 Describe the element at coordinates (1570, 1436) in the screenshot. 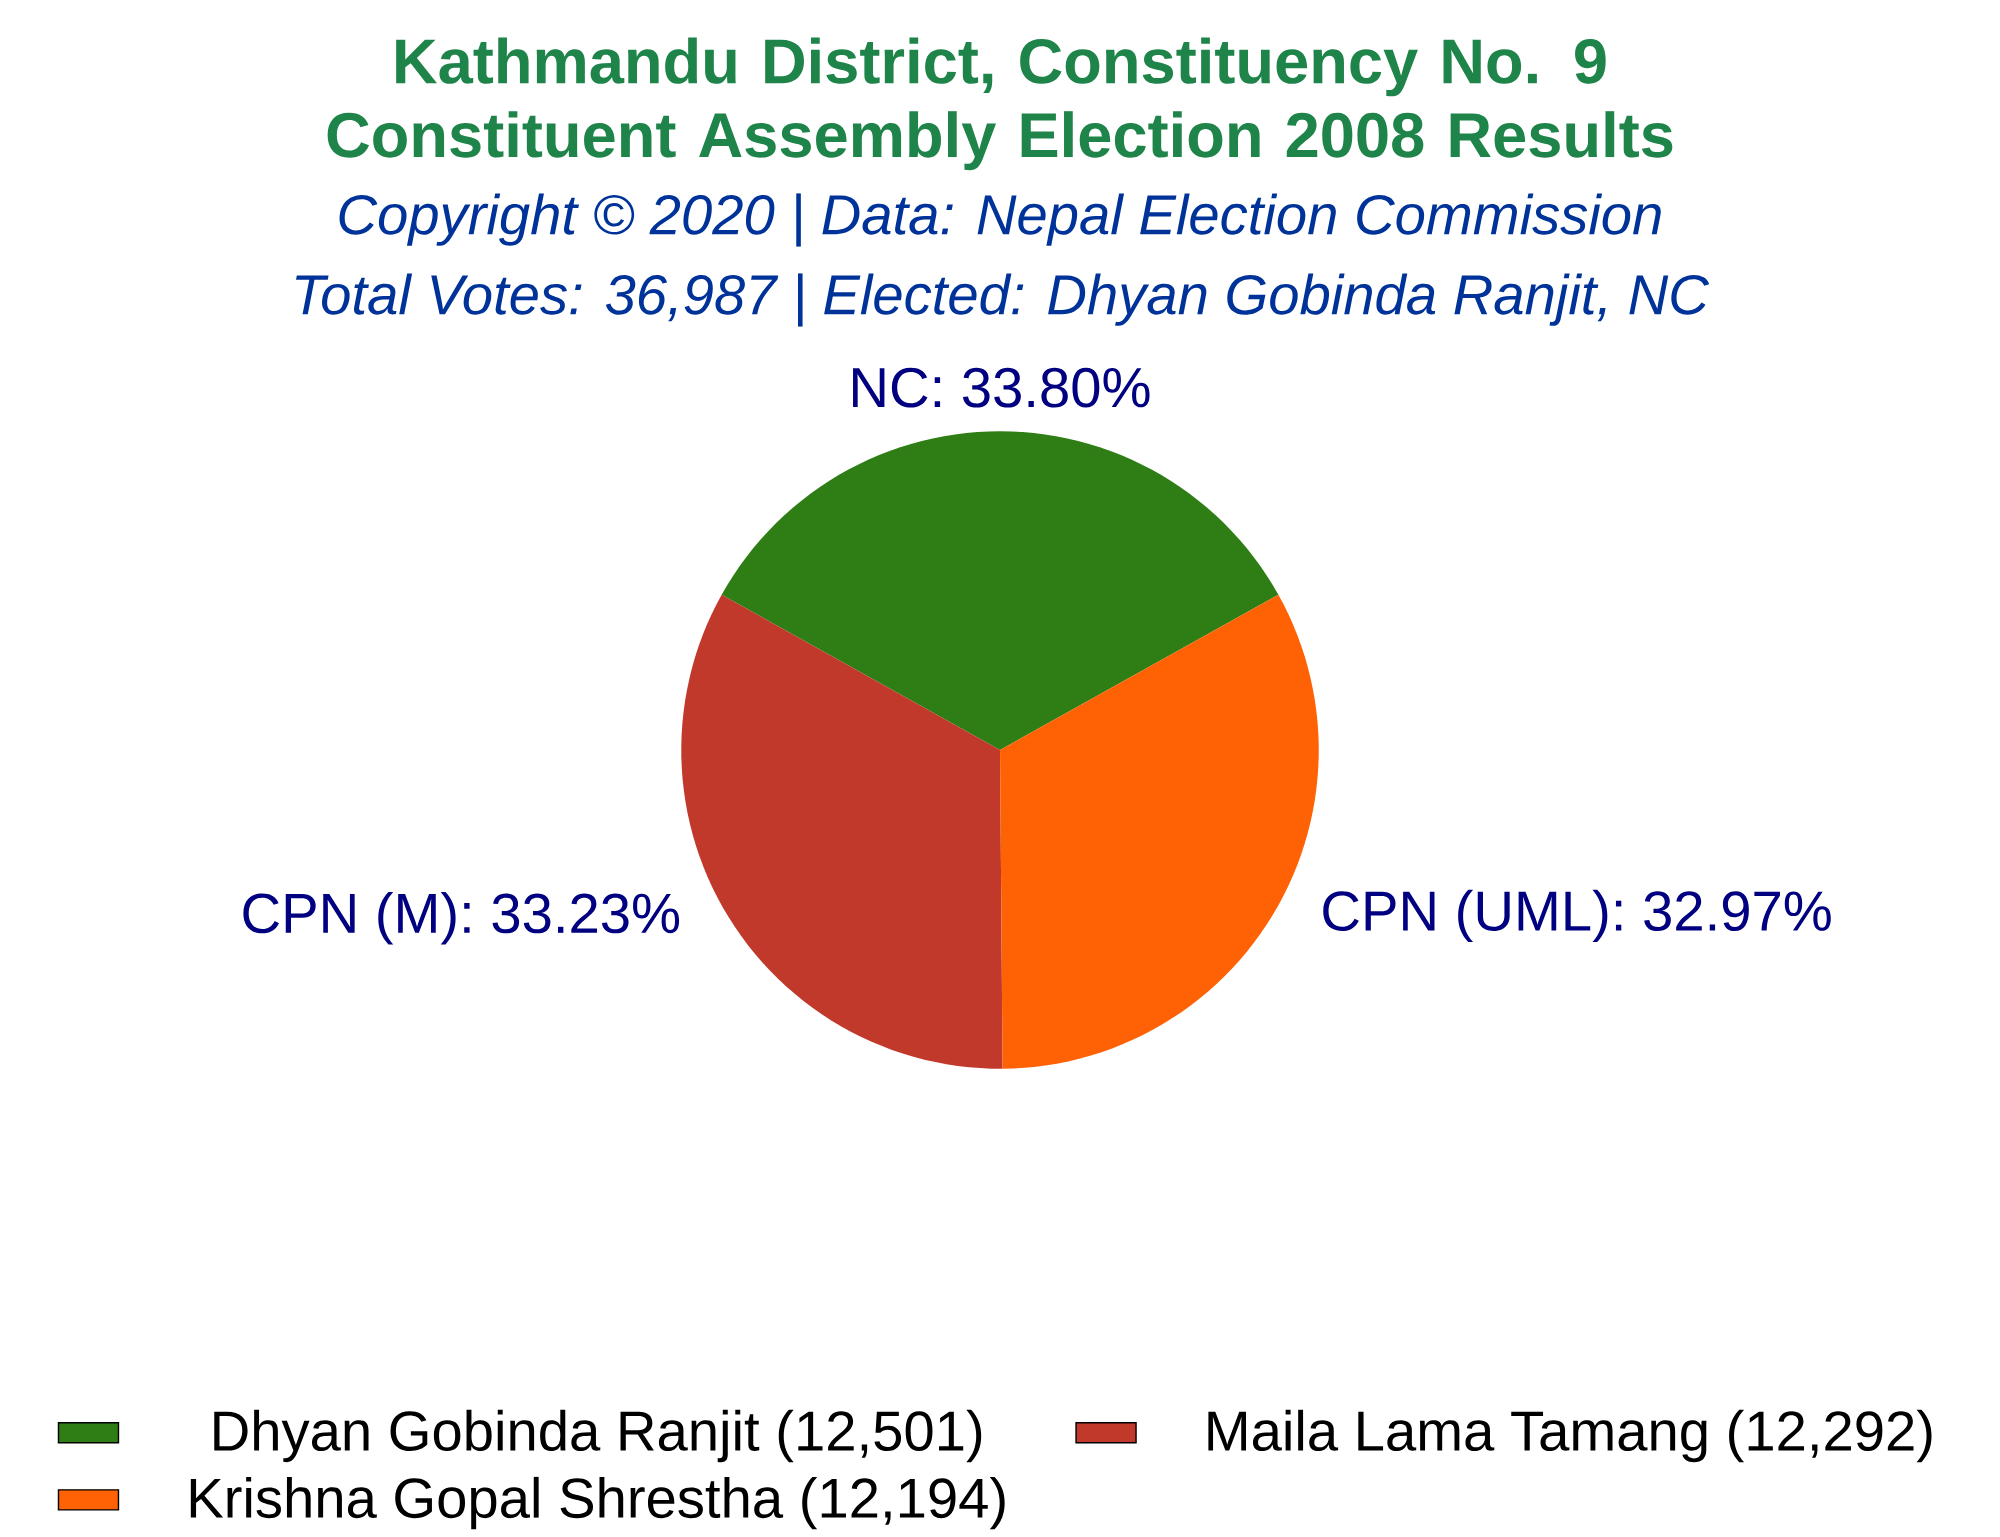

I see `legend-label: Maila Lama Tamang (12,292)` at that location.